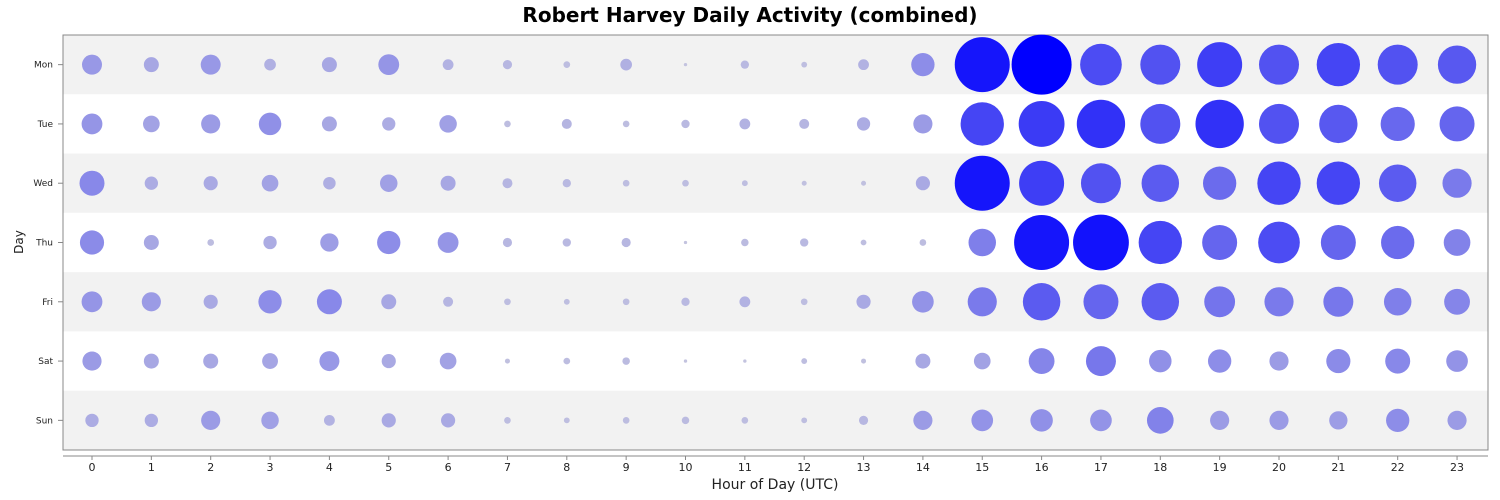  Describe the element at coordinates (1101, 467) in the screenshot. I see `x-tick-label: 17` at that location.